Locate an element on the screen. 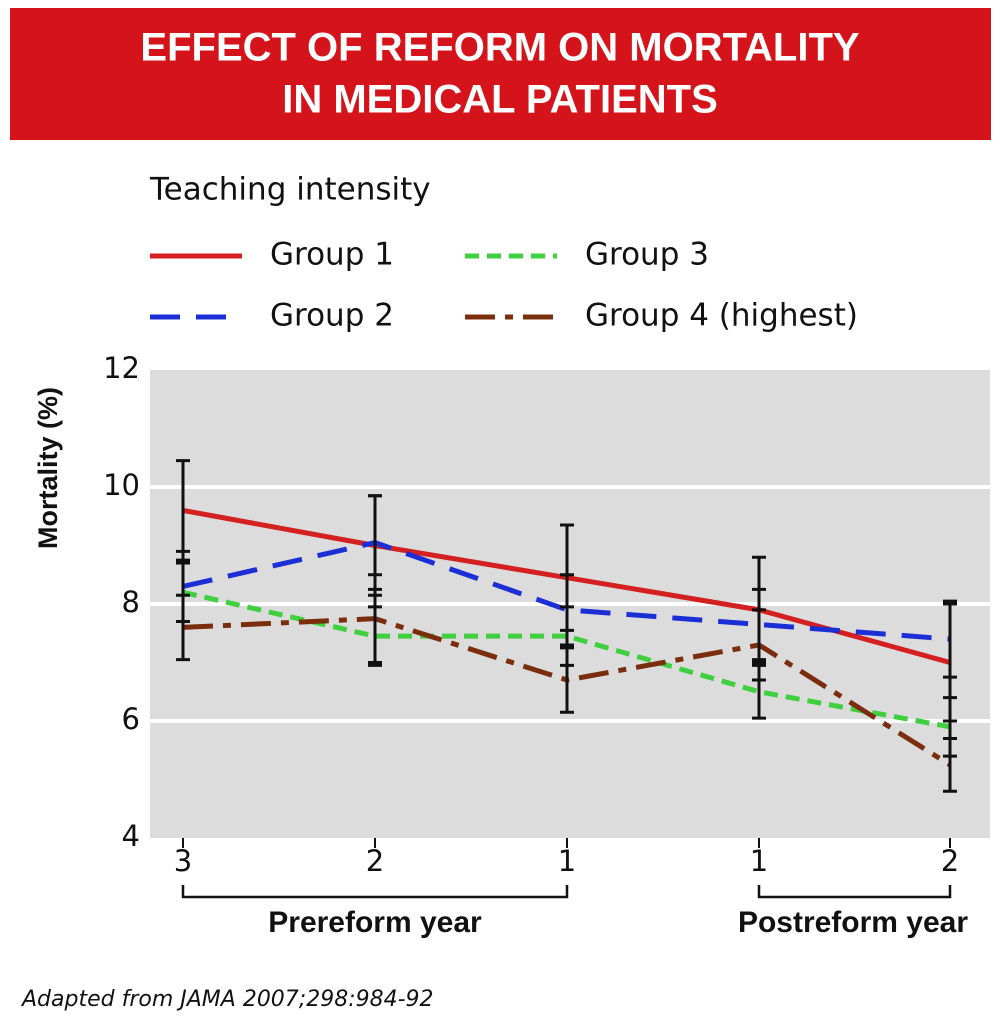 The width and height of the screenshot is (1001, 1026). y-tick-label: 4 is located at coordinates (131, 836).